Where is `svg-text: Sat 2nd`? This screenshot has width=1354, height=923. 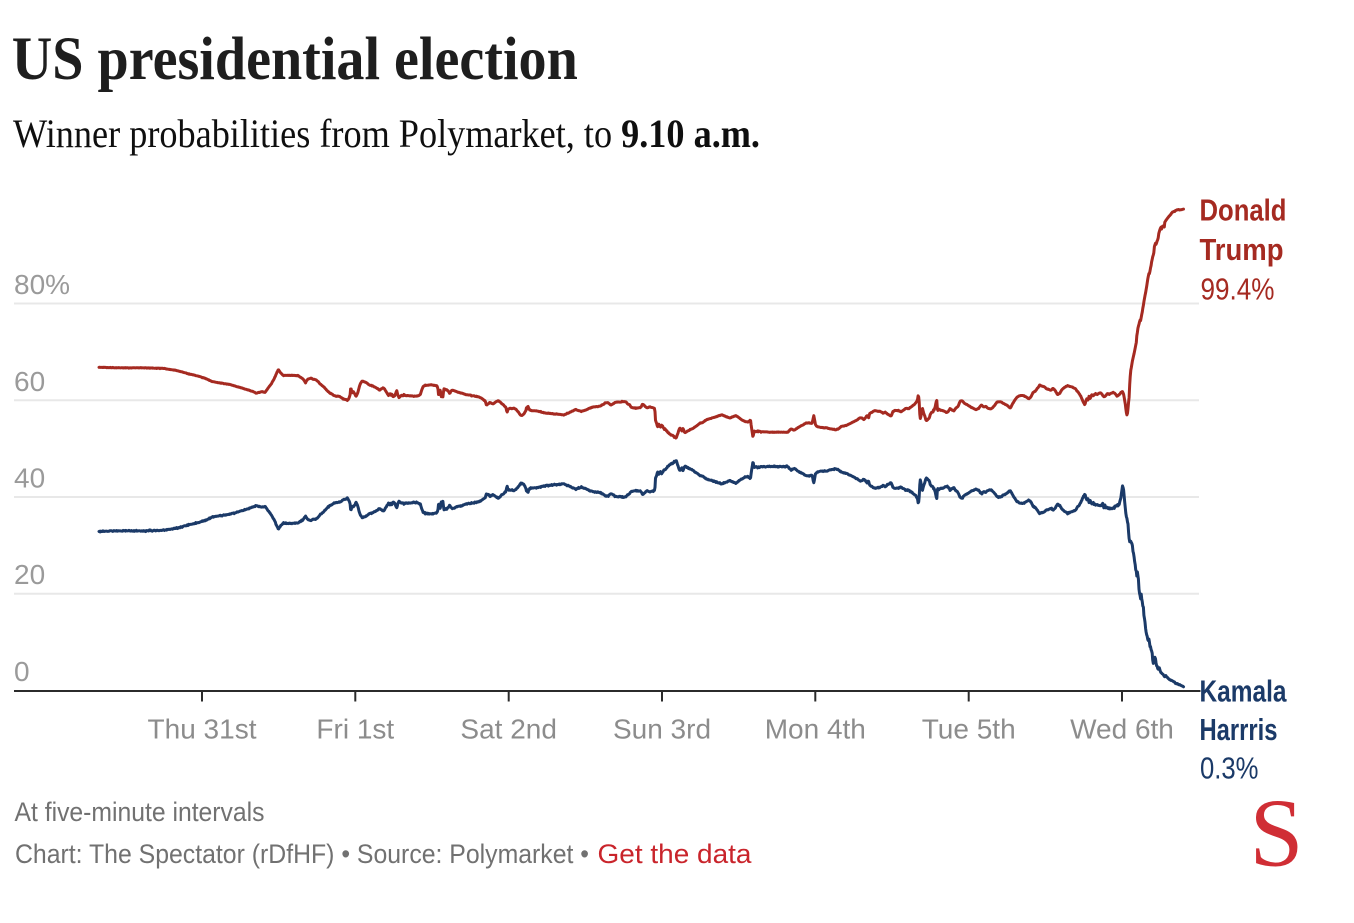 svg-text: Sat 2nd is located at coordinates (508, 729).